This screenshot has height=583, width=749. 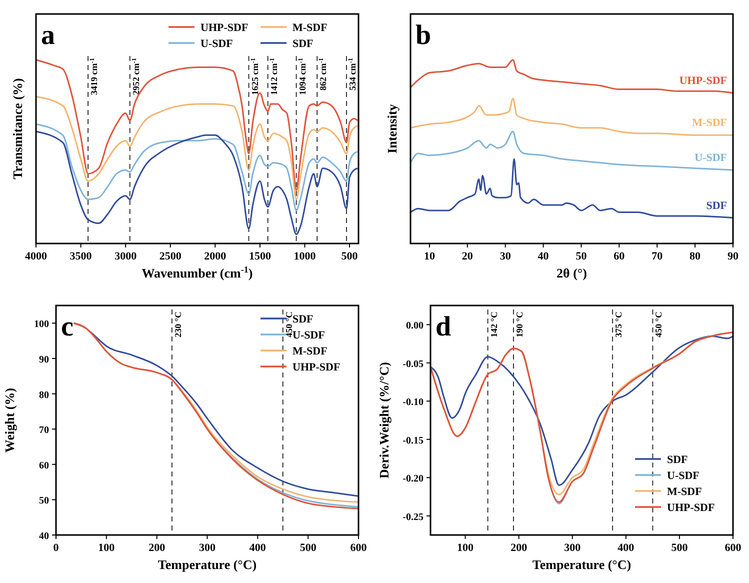 I want to click on x-tick-label: 60, so click(x=620, y=256).